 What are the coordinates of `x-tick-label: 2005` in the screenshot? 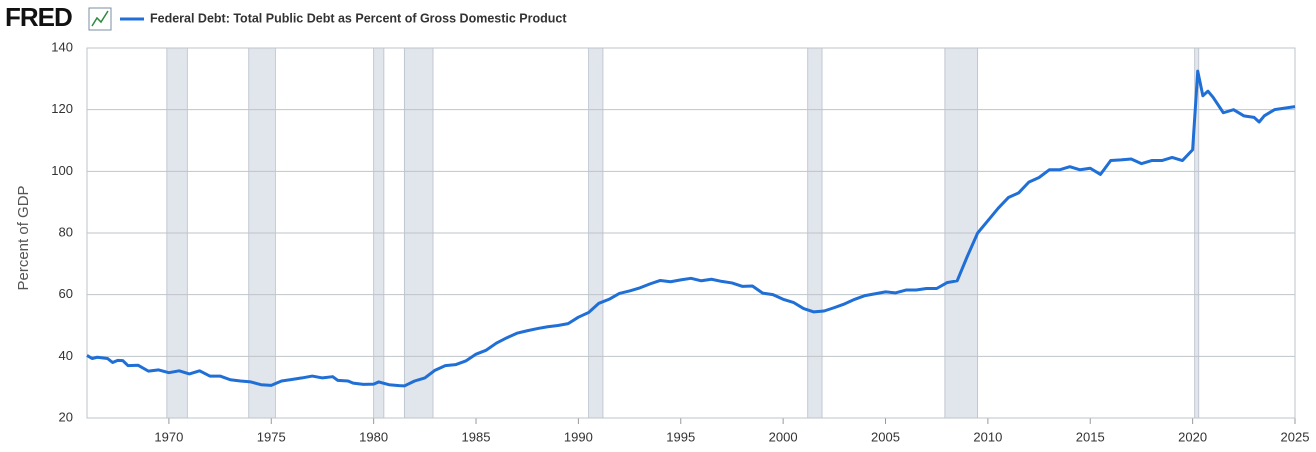 It's located at (885, 436).